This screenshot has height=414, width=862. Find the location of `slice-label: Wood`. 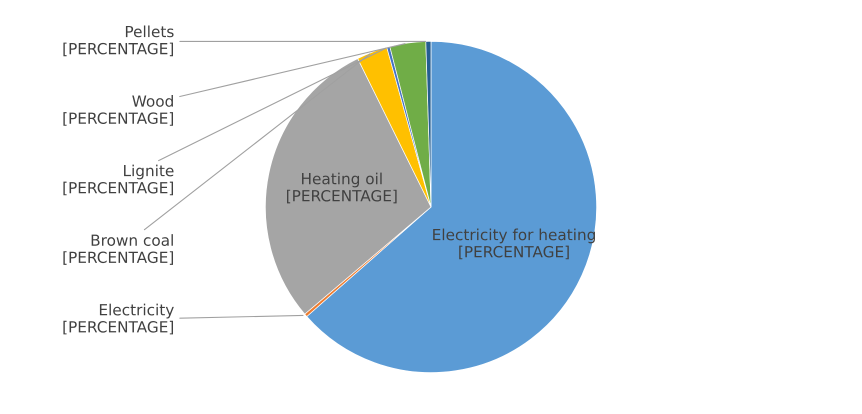

slice-label: Wood is located at coordinates (152, 101).